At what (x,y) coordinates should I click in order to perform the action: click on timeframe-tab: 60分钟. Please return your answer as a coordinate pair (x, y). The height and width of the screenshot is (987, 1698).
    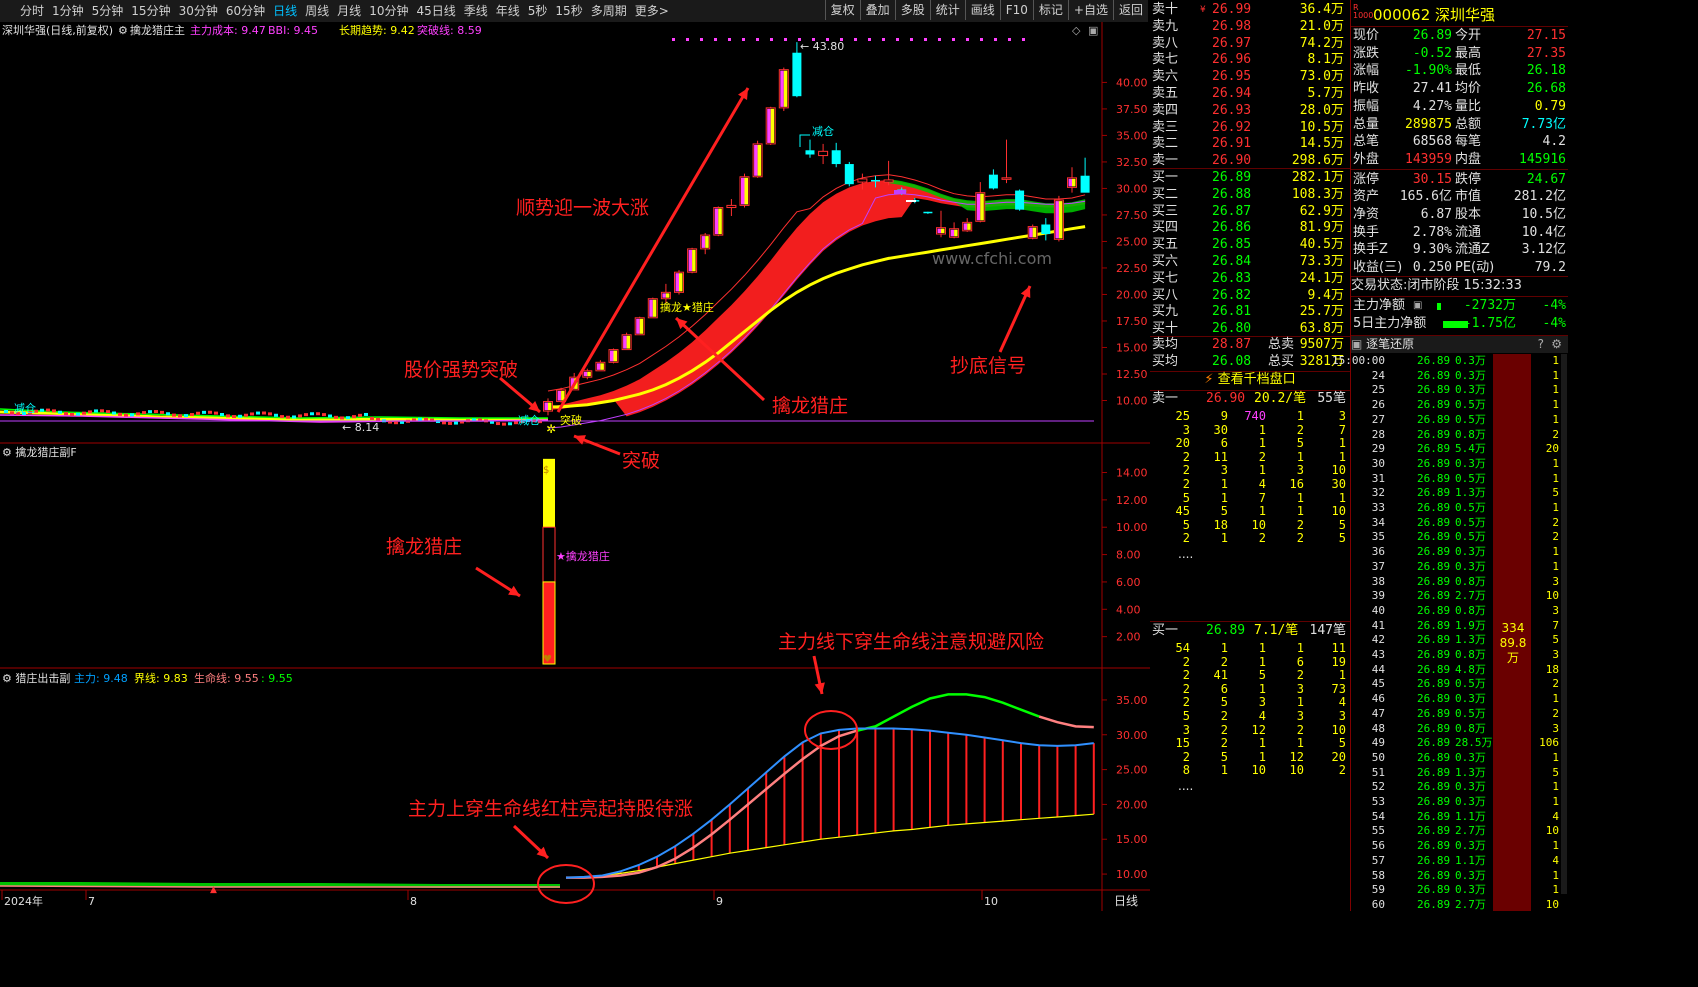
    Looking at the image, I should click on (245, 11).